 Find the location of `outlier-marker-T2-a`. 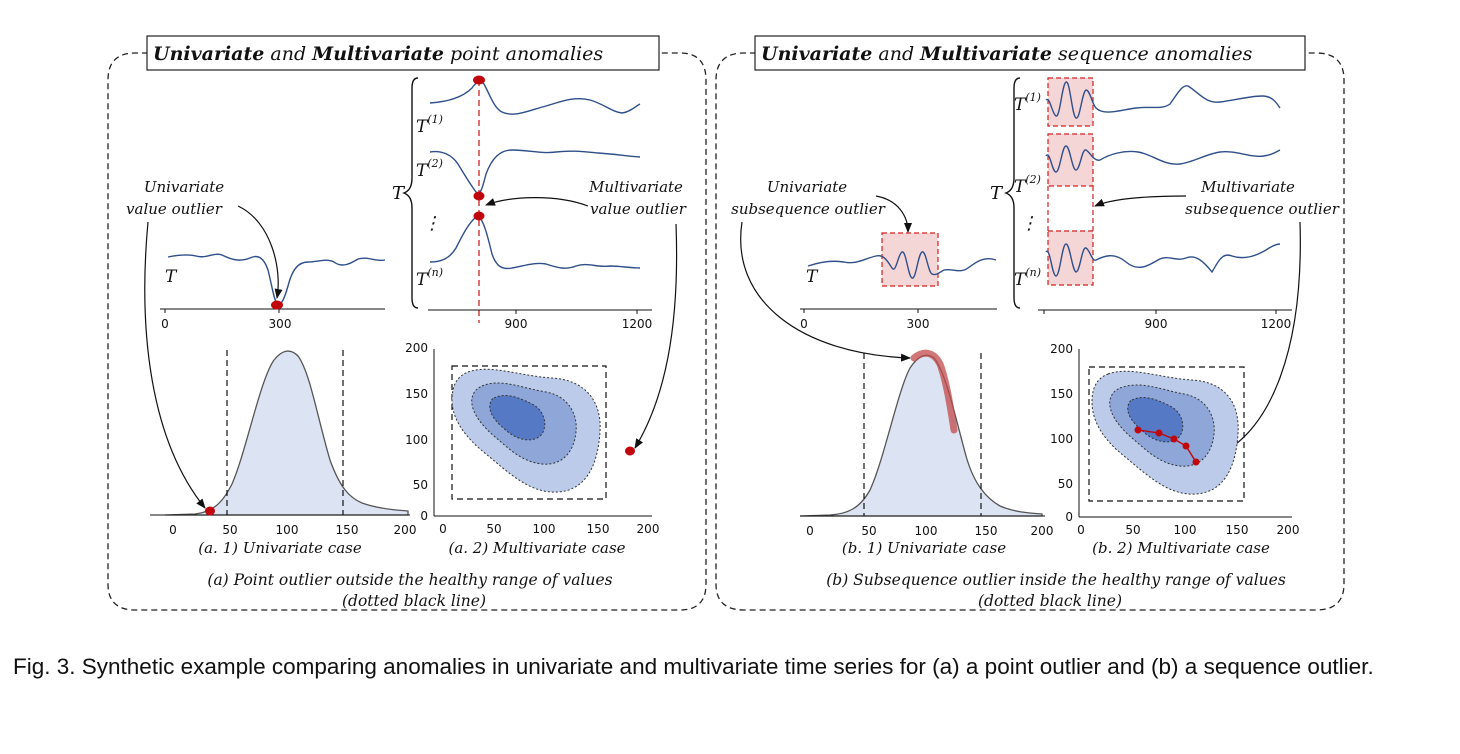

outlier-marker-T2-a is located at coordinates (479, 196).